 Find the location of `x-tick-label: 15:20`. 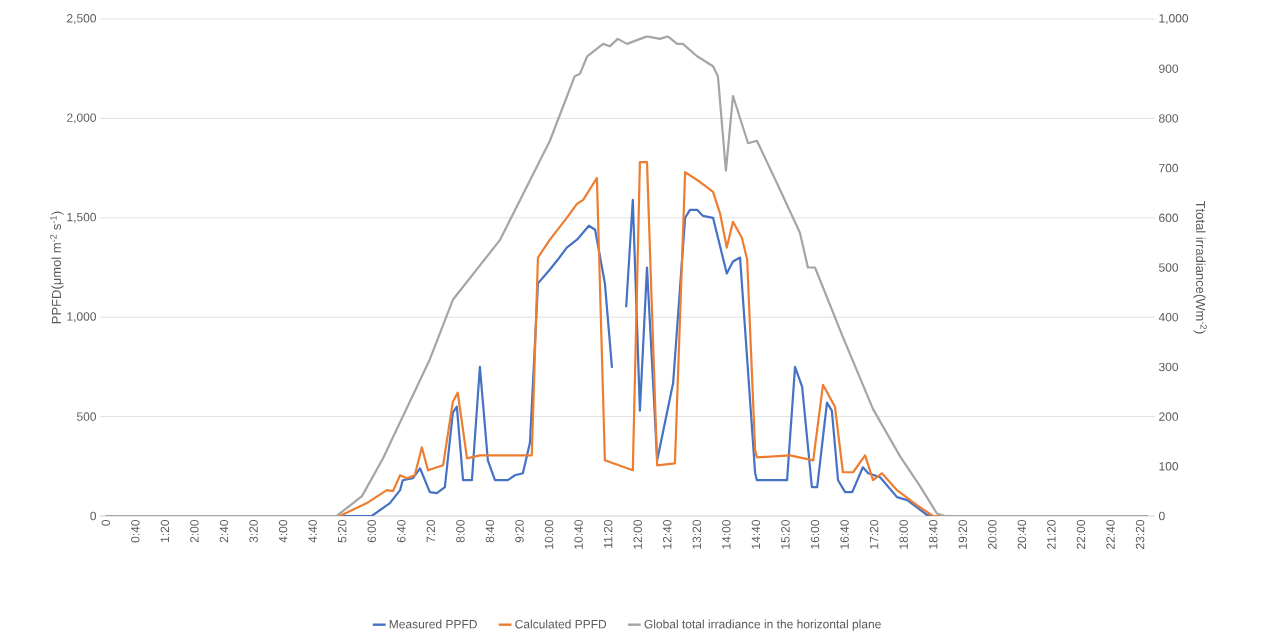

x-tick-label: 15:20 is located at coordinates (785, 534).